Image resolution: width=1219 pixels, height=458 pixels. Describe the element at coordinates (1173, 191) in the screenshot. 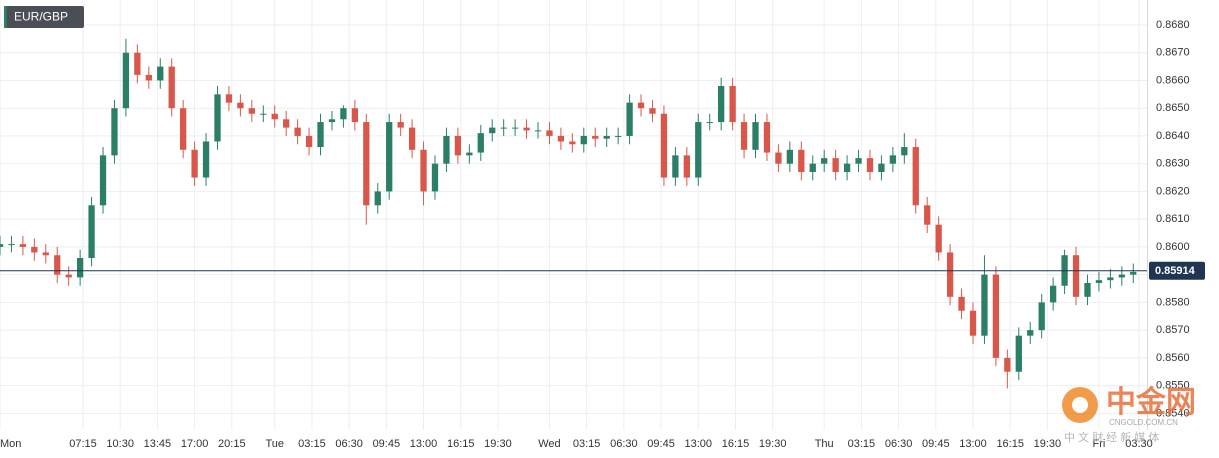

I see `y-tick-label: 0.8620` at that location.